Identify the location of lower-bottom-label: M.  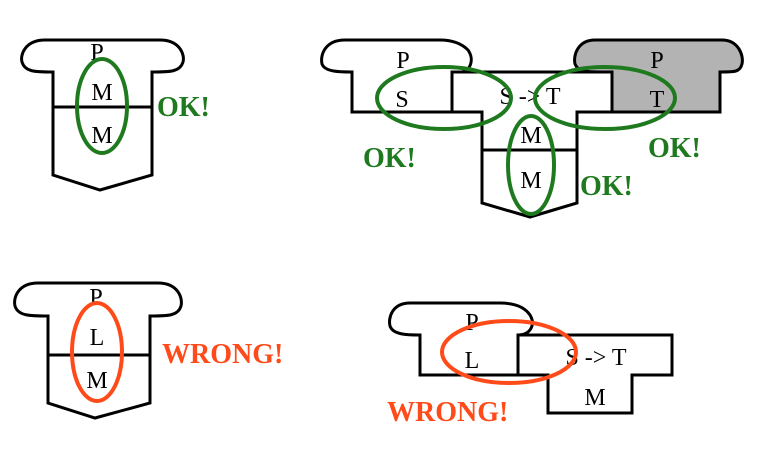
(530, 181).